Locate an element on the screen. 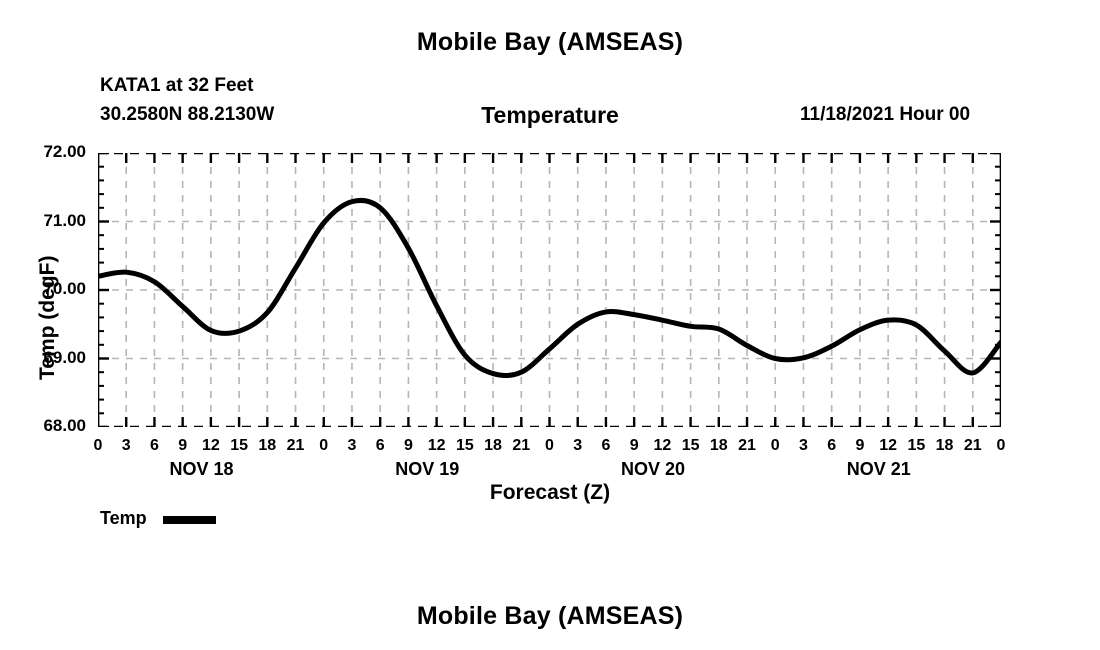 Image resolution: width=1100 pixels, height=650 pixels. x-axis-label: Forecast (Z) is located at coordinates (550, 492).